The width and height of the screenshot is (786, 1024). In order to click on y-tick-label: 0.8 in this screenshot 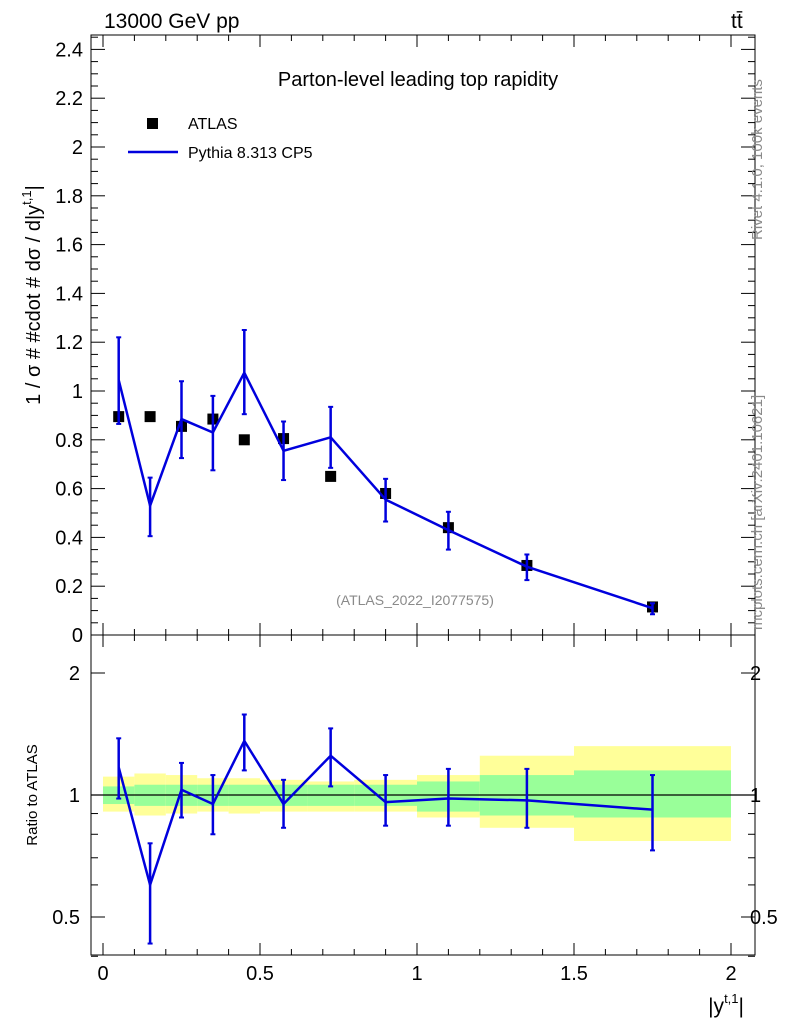, I will do `click(69, 441)`.